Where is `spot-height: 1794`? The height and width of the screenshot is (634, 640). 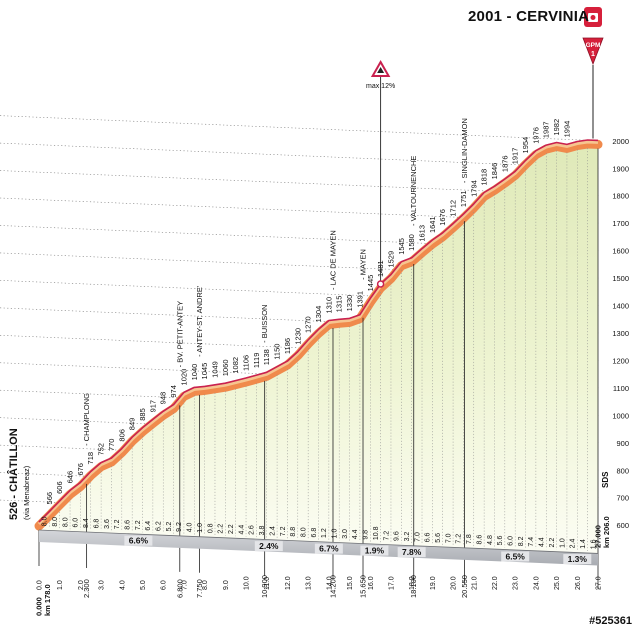
spot-height: 1794 is located at coordinates (473, 188).